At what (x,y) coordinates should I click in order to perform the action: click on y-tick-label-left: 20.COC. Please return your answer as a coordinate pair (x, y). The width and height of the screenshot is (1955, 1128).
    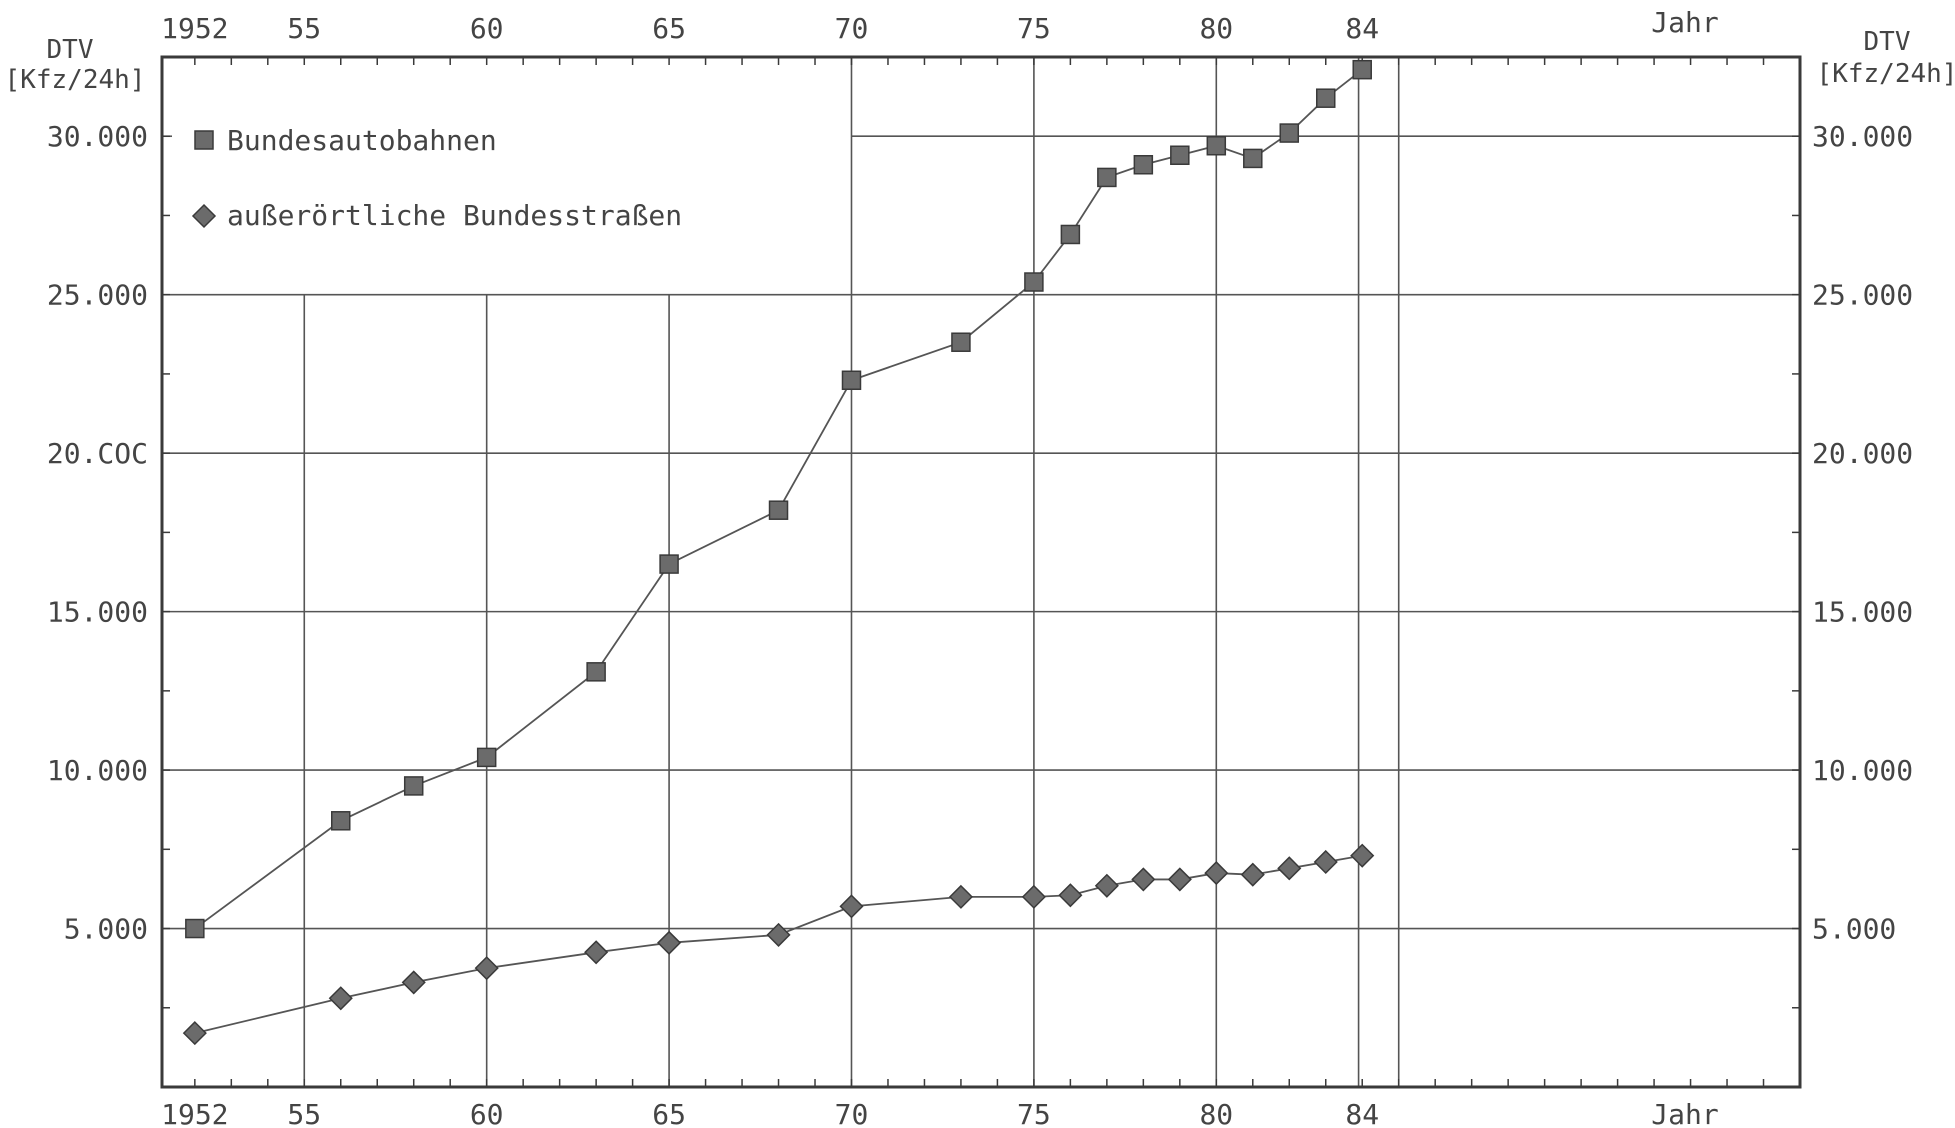
    Looking at the image, I should click on (97, 453).